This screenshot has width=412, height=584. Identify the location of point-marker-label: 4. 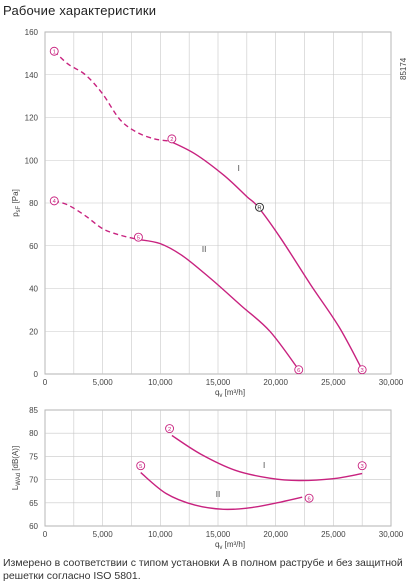
(55, 202).